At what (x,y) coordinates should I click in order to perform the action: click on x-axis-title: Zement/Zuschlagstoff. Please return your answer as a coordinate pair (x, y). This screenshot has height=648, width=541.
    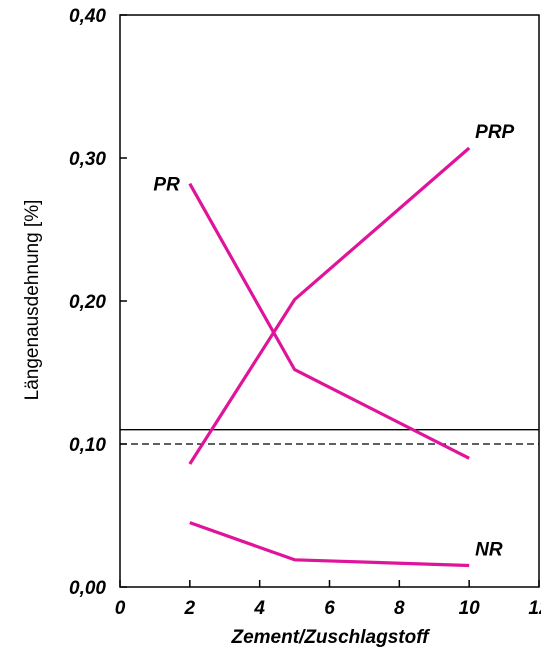
    Looking at the image, I should click on (330, 637).